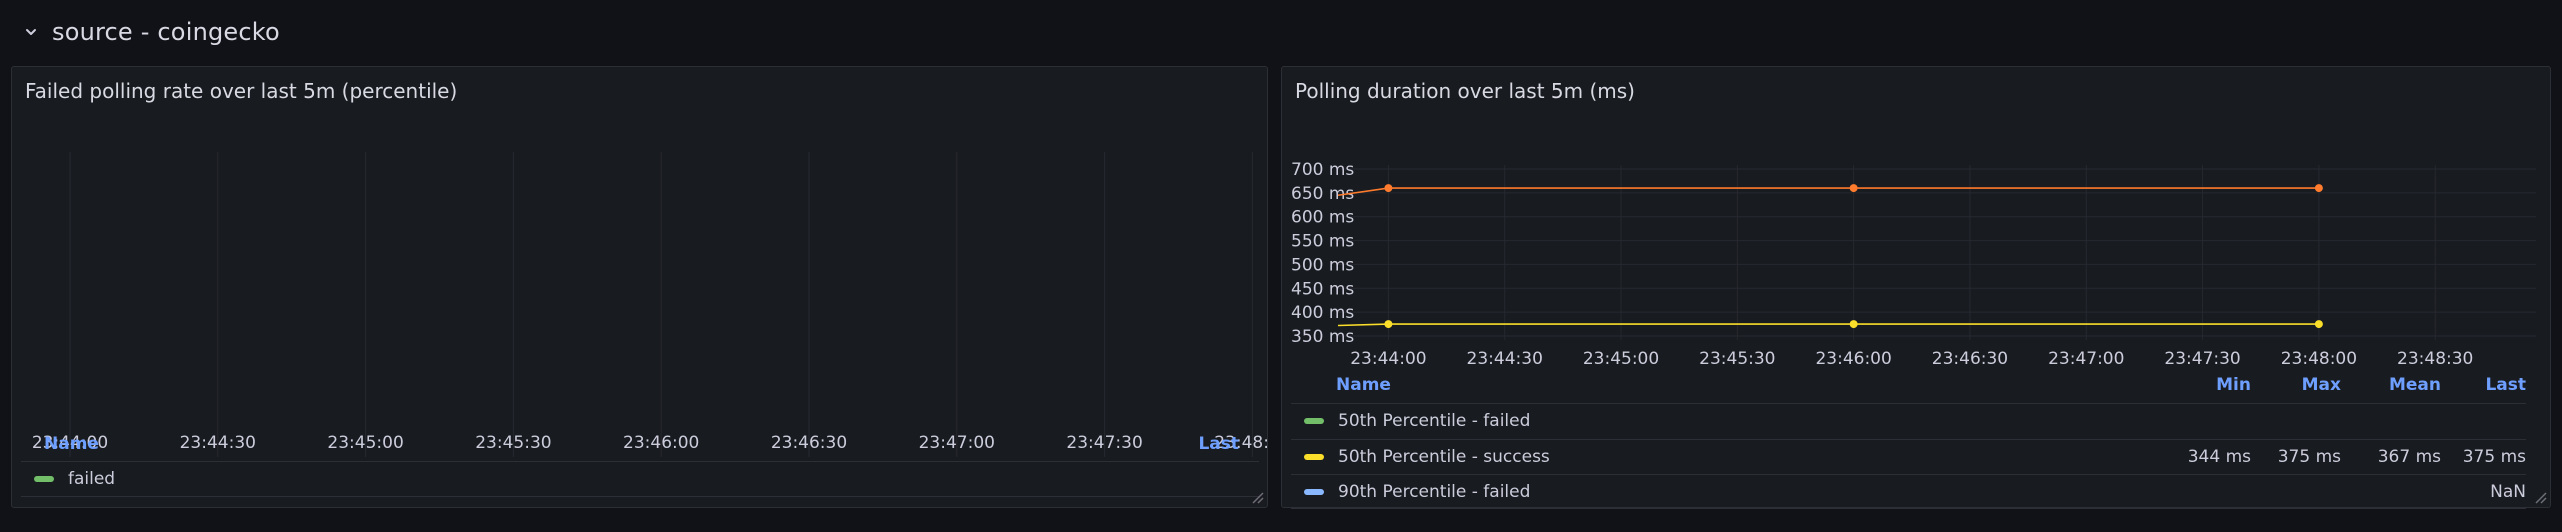  Describe the element at coordinates (1322, 242) in the screenshot. I see `y-tick-label: 550 ms` at that location.